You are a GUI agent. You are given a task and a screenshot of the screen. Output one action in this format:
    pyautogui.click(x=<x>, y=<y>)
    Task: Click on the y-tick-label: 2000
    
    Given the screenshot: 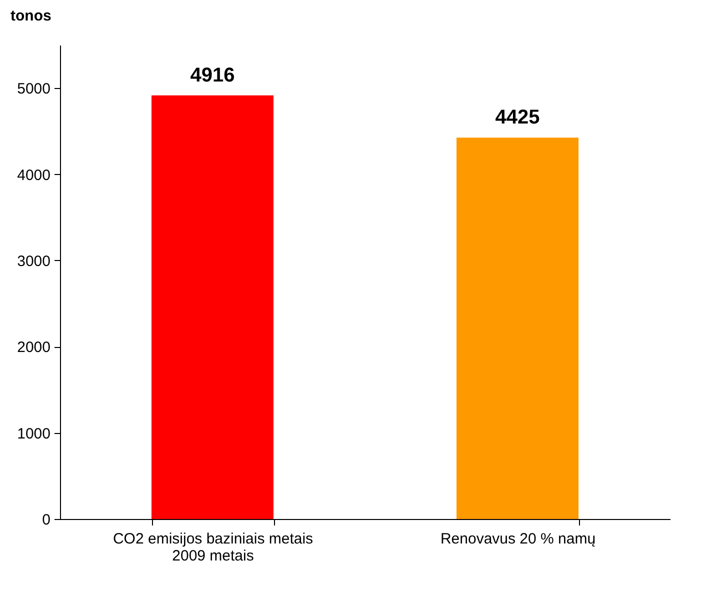 What is the action you would take?
    pyautogui.click(x=33, y=347)
    